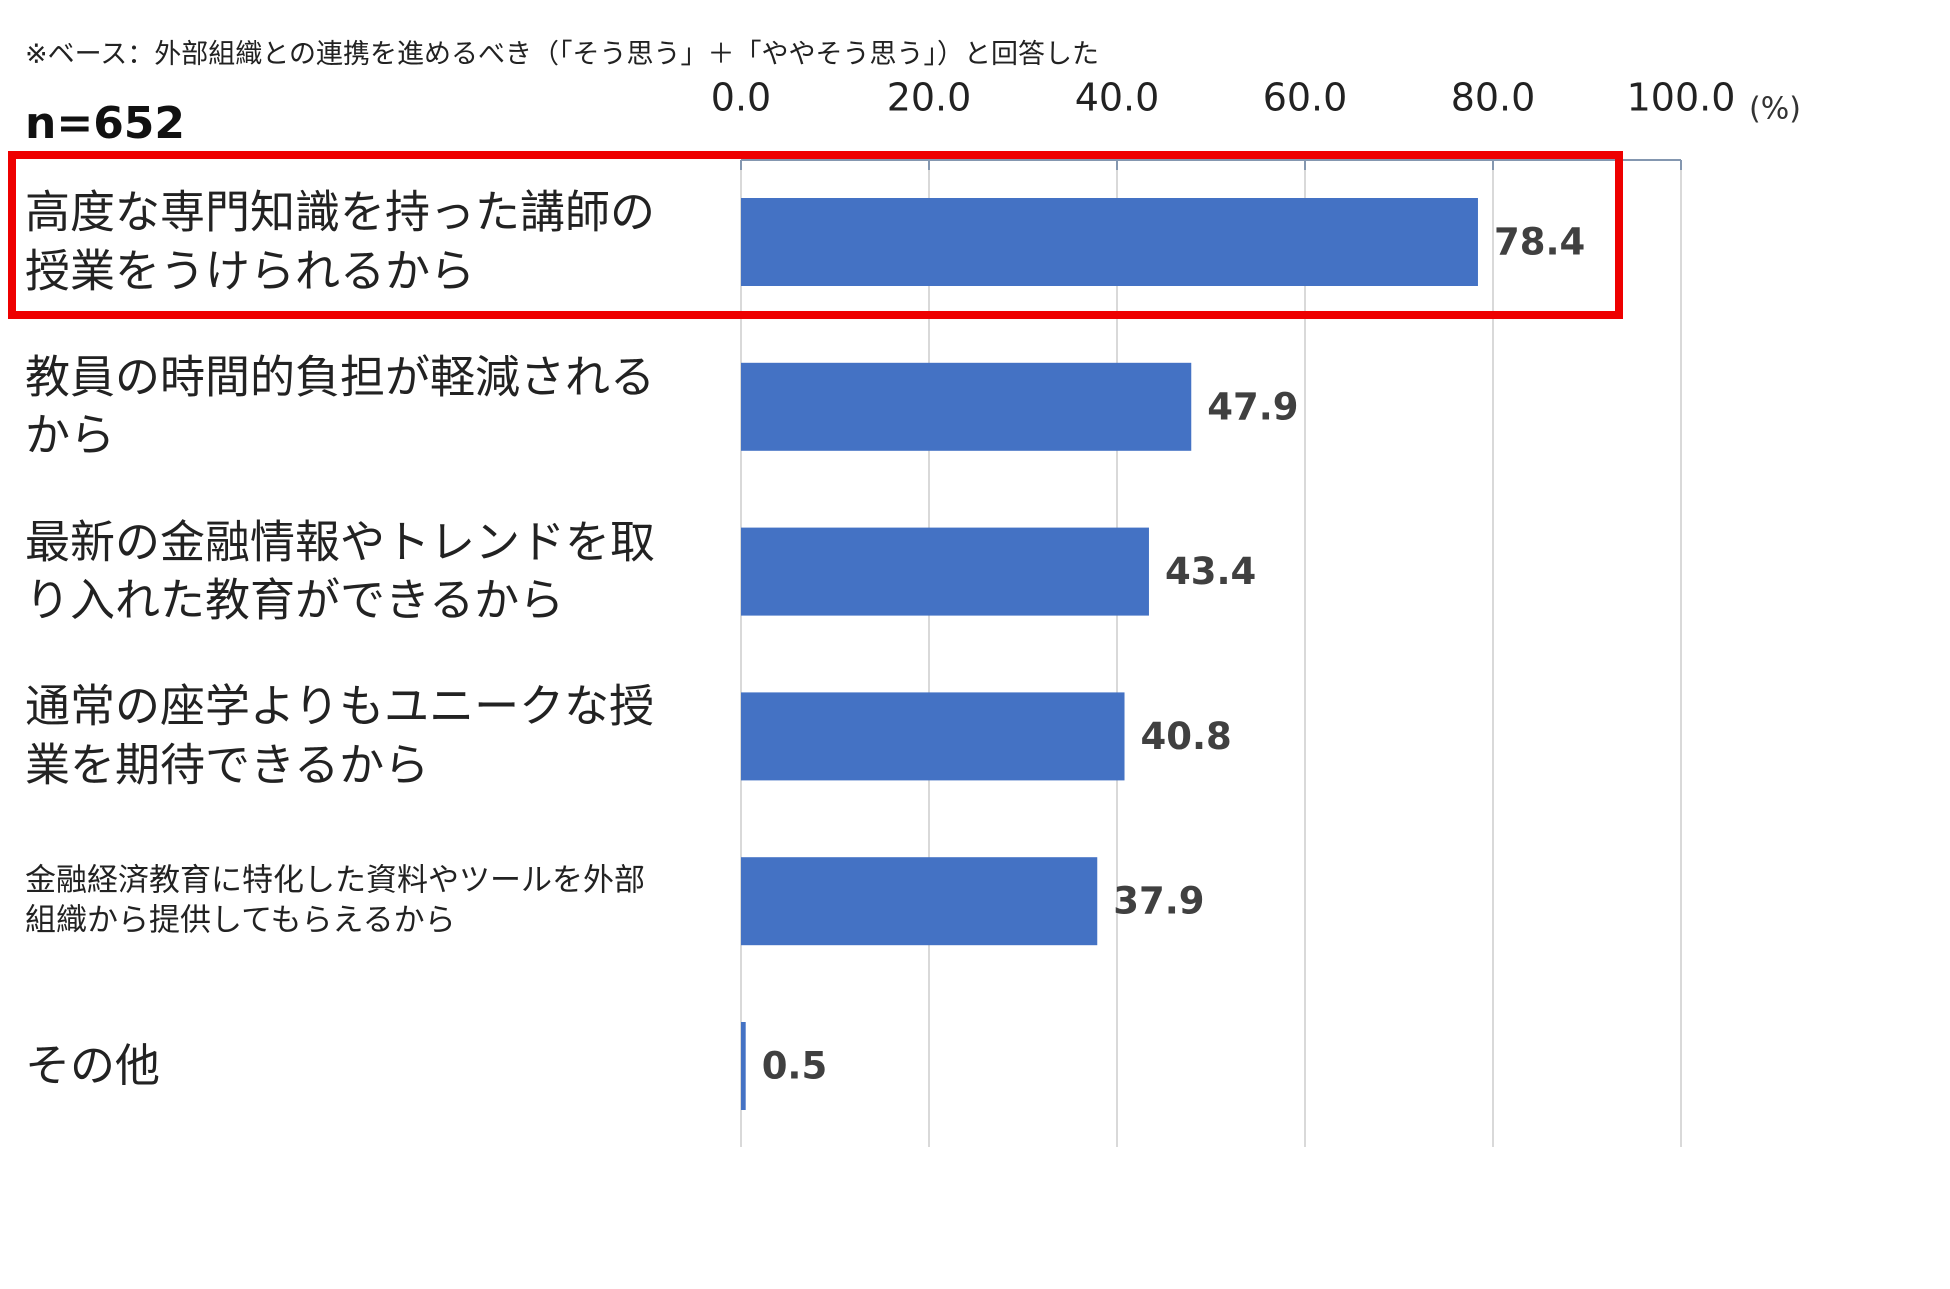 This screenshot has width=1950, height=1289. I want to click on category-label: 通常の座学よりもユニークな授業を期待できるから, so click(340, 735).